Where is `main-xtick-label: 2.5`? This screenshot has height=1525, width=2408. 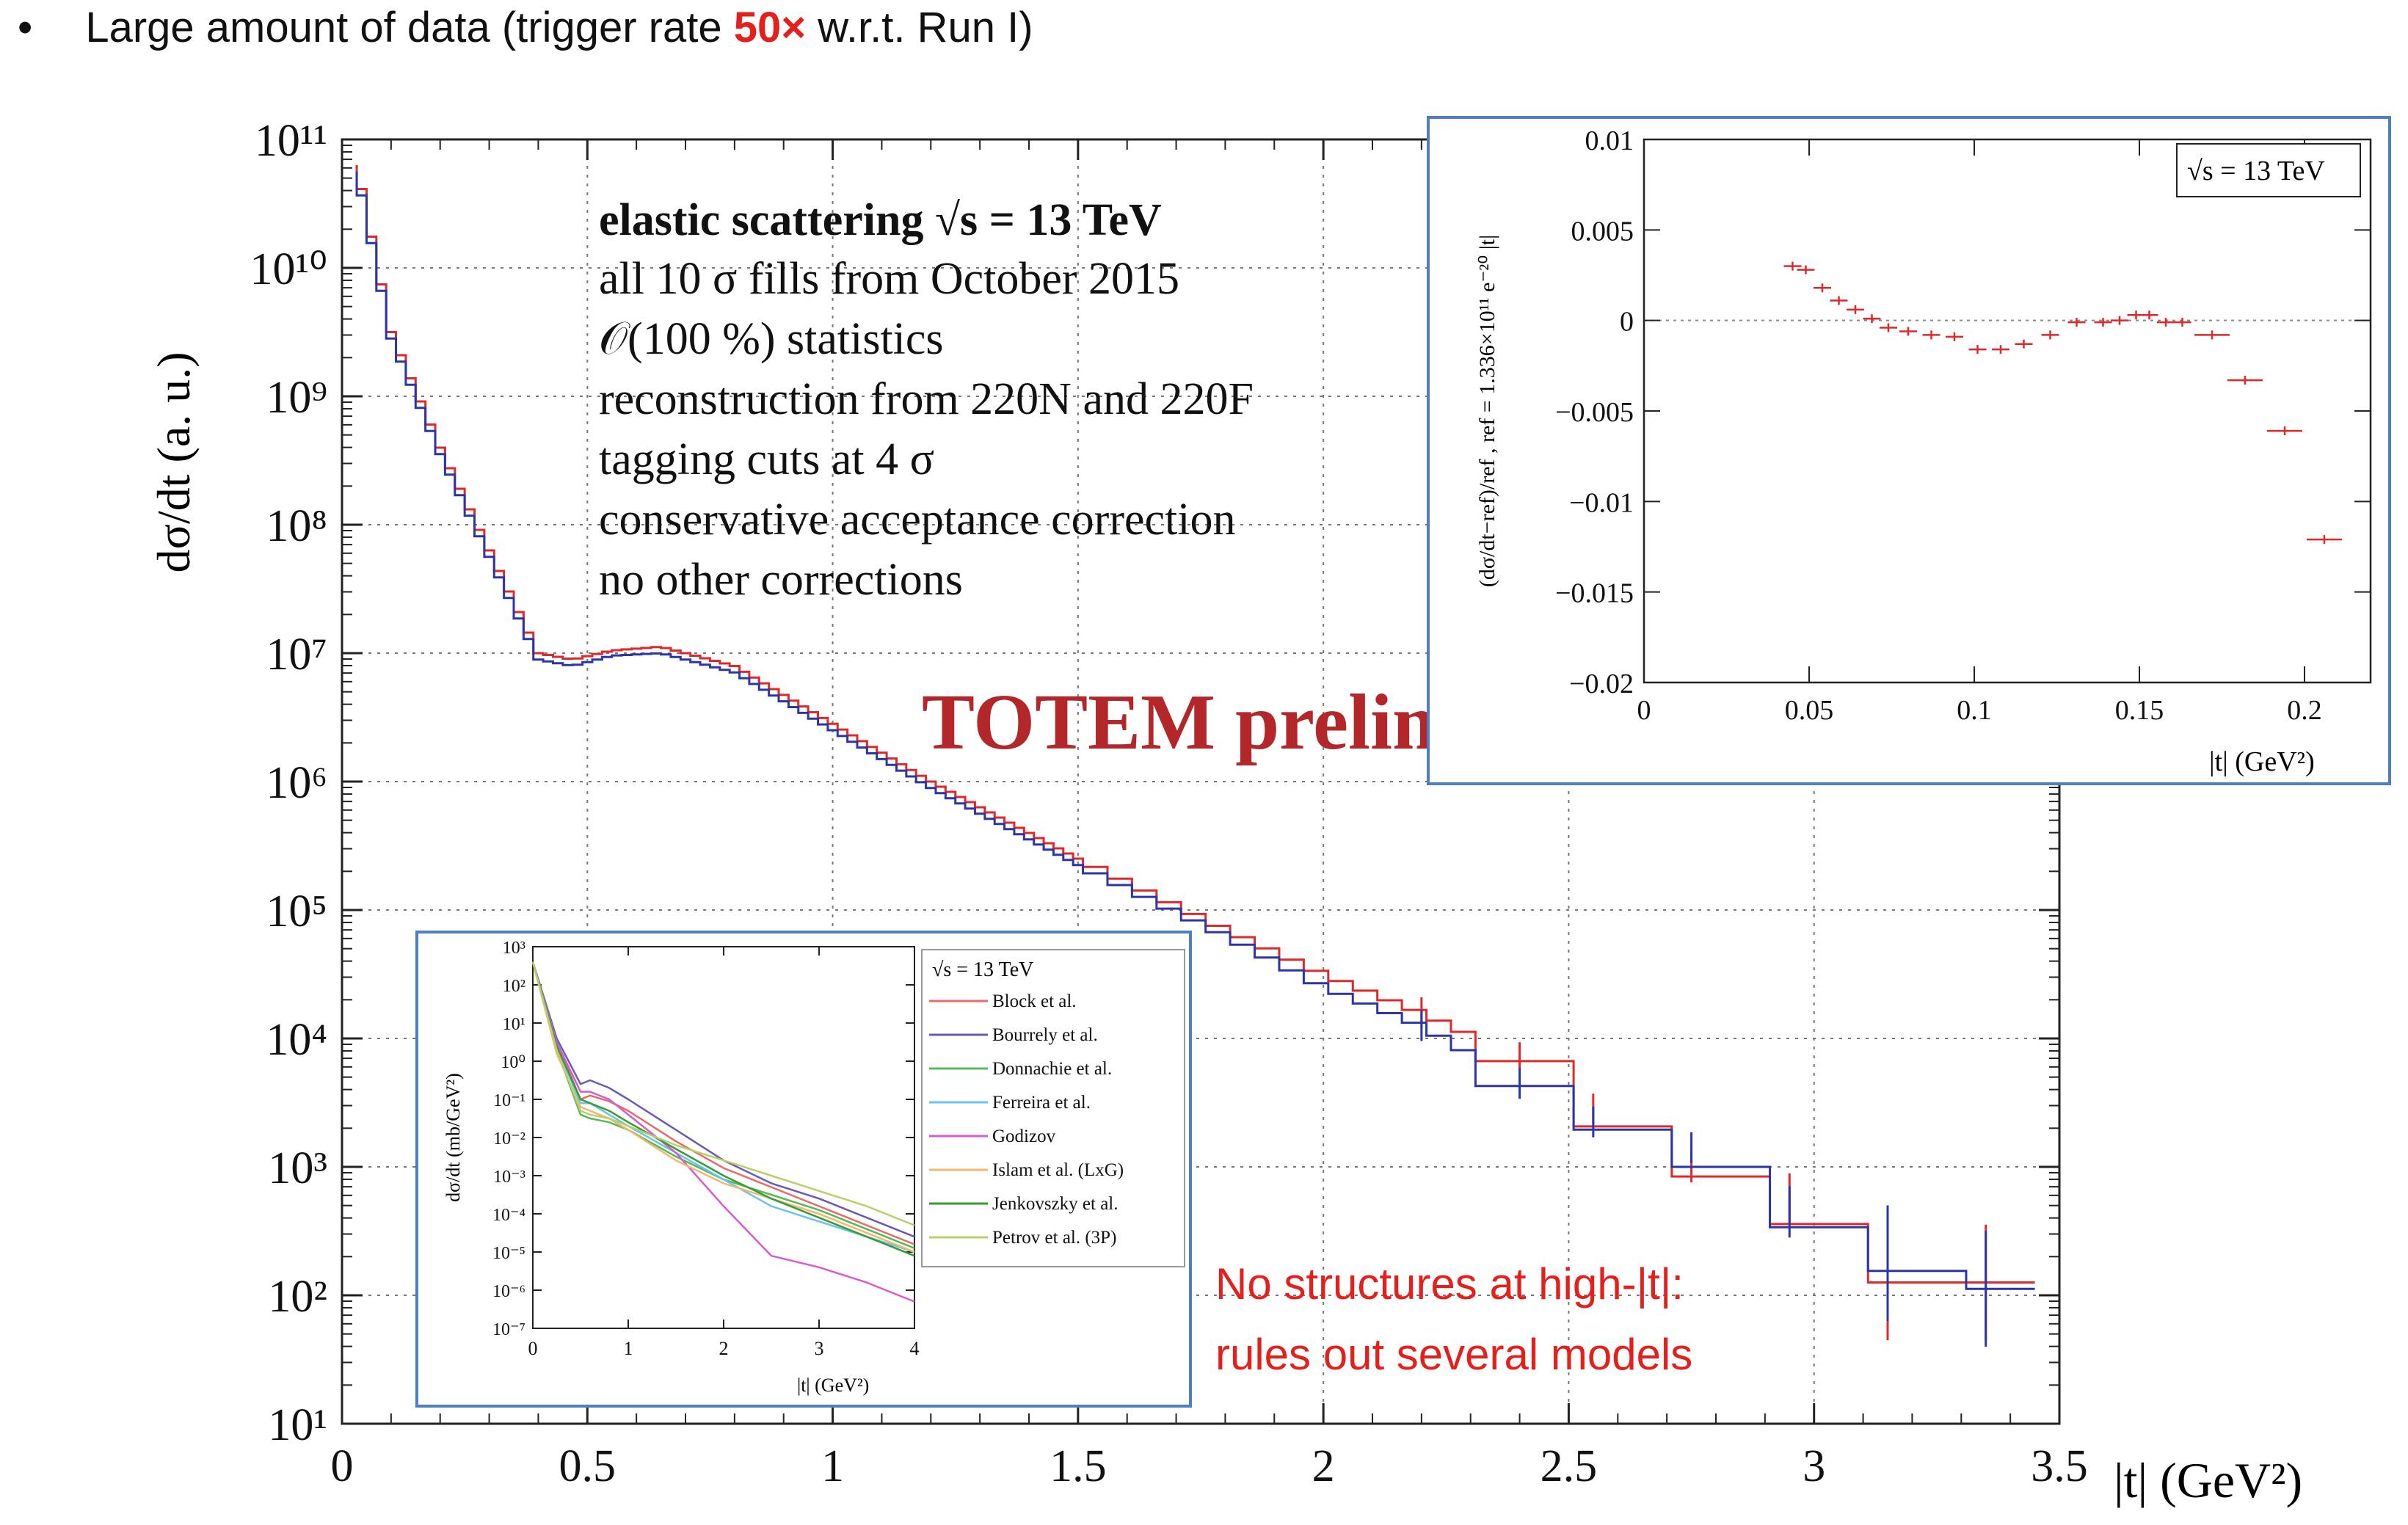
main-xtick-label: 2.5 is located at coordinates (1569, 1466).